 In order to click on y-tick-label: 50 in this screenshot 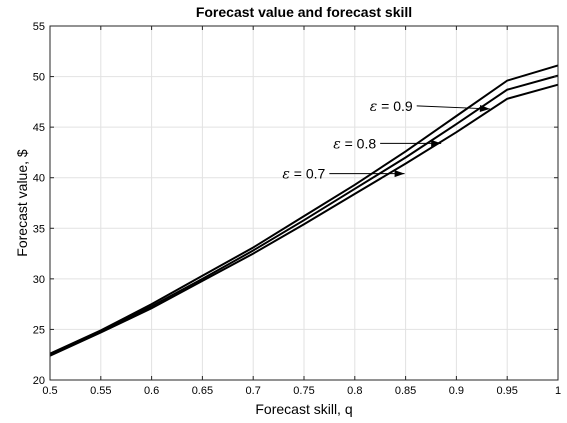, I will do `click(39, 78)`.